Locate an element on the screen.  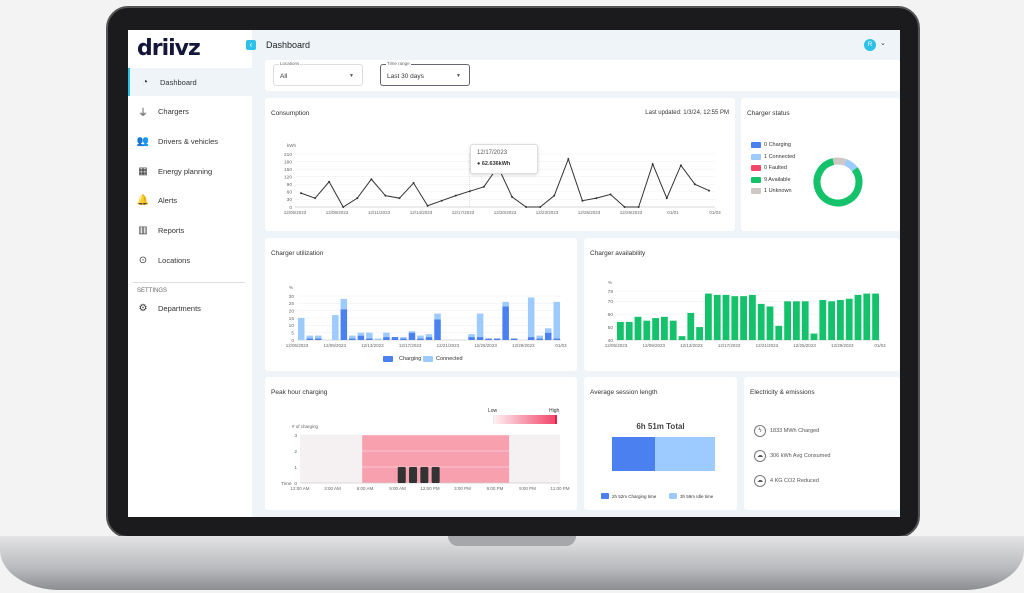
y-tick-label: 120 is located at coordinates (288, 178).